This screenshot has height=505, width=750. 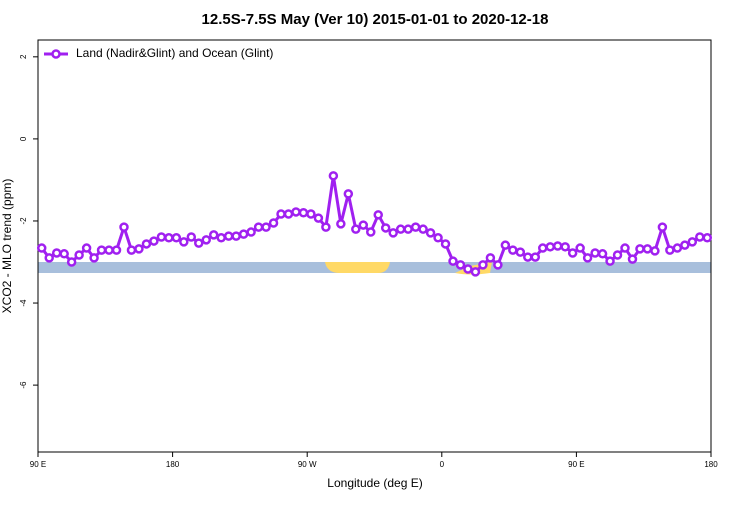 I want to click on y-tick-label: 0, so click(x=23, y=138).